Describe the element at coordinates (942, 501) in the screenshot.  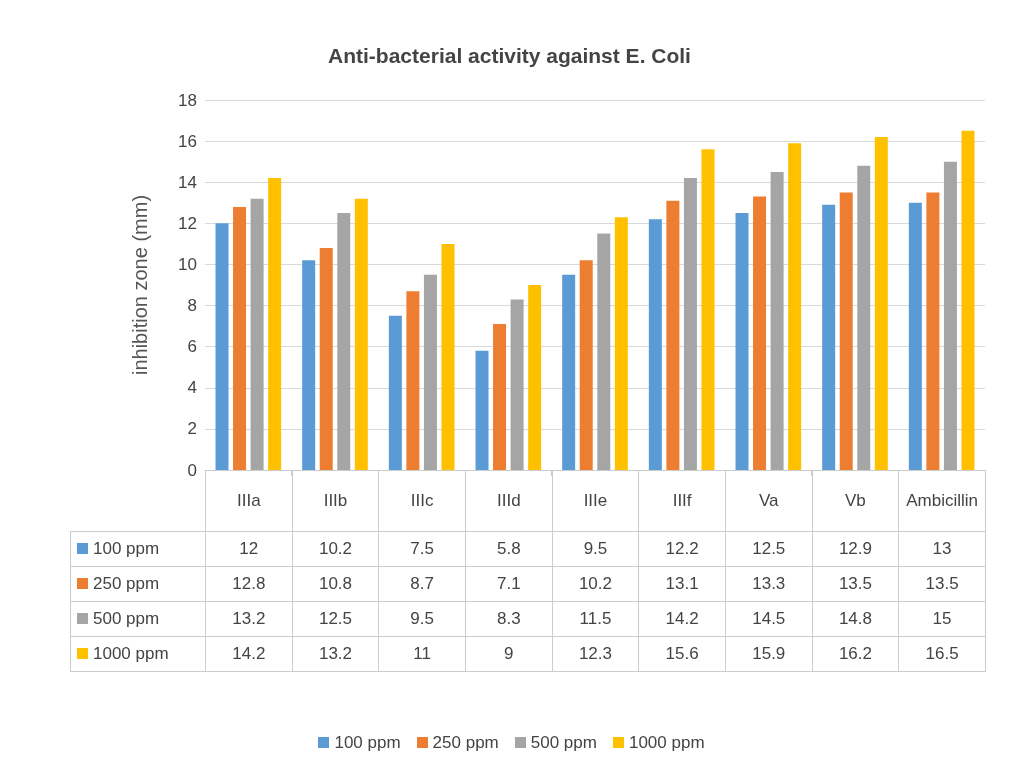
I see `x-tick-label: Ambicillin` at that location.